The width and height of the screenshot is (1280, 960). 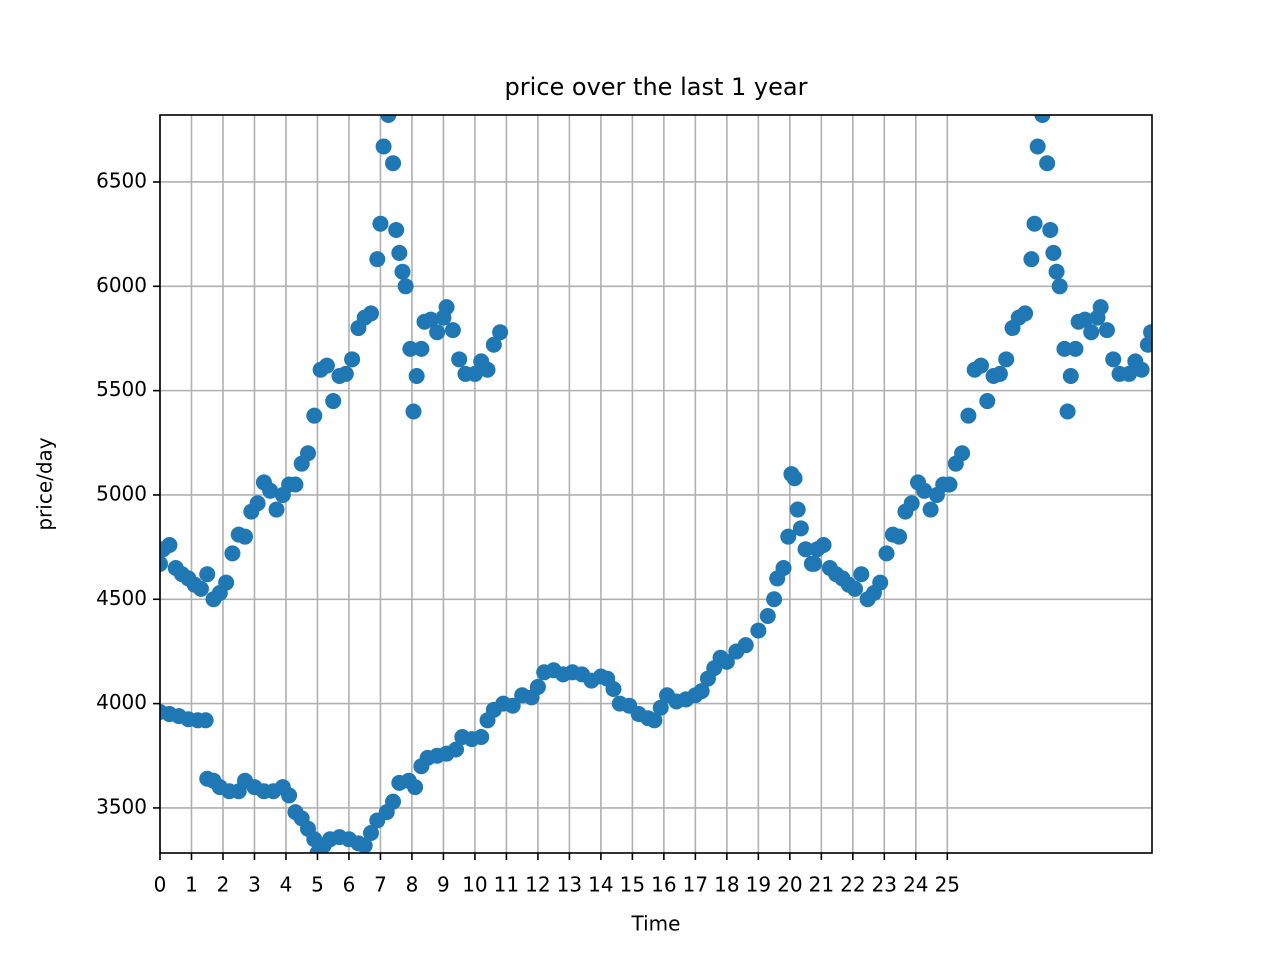 I want to click on x-tick-label: 0, so click(x=160, y=885).